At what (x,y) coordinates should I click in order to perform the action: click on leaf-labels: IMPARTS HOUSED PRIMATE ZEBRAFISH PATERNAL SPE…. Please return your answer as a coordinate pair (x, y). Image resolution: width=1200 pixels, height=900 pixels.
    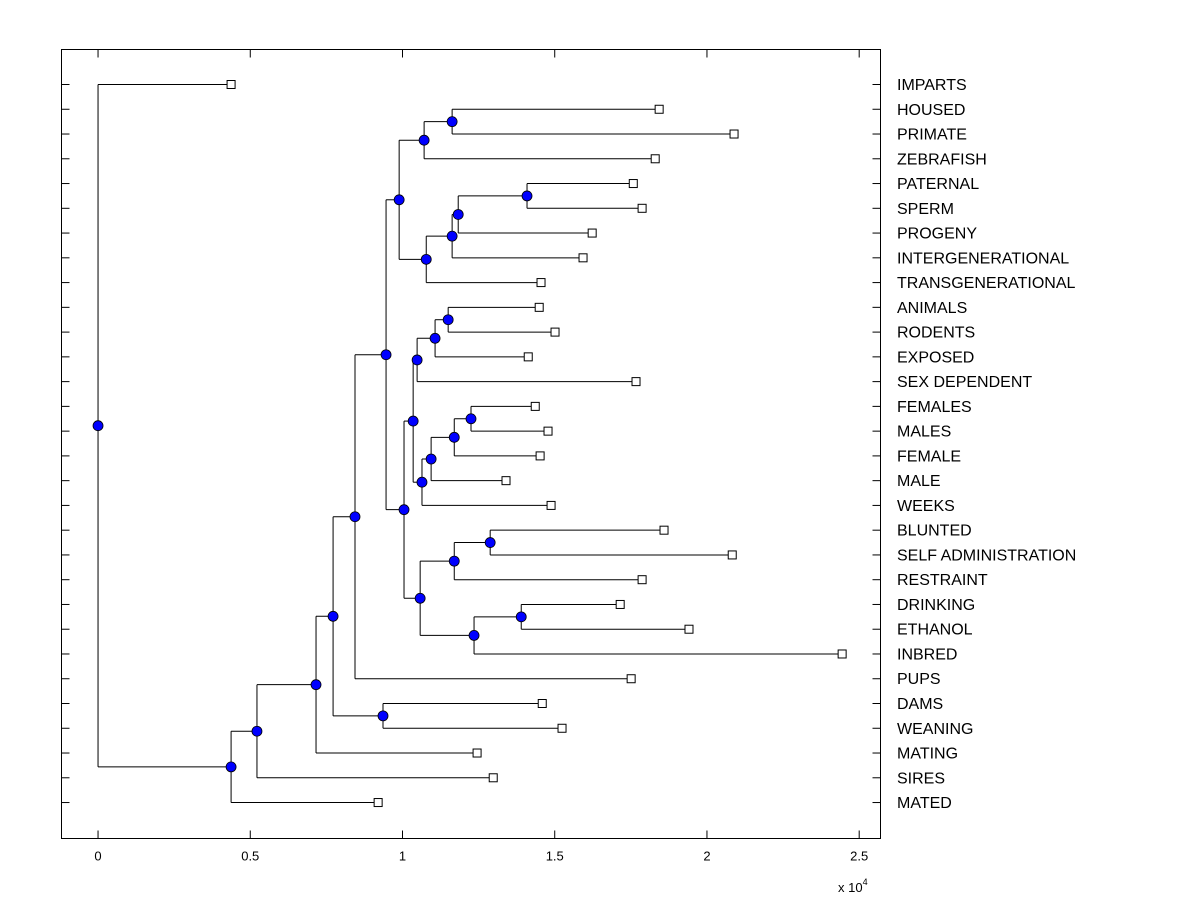
    Looking at the image, I should click on (986, 444).